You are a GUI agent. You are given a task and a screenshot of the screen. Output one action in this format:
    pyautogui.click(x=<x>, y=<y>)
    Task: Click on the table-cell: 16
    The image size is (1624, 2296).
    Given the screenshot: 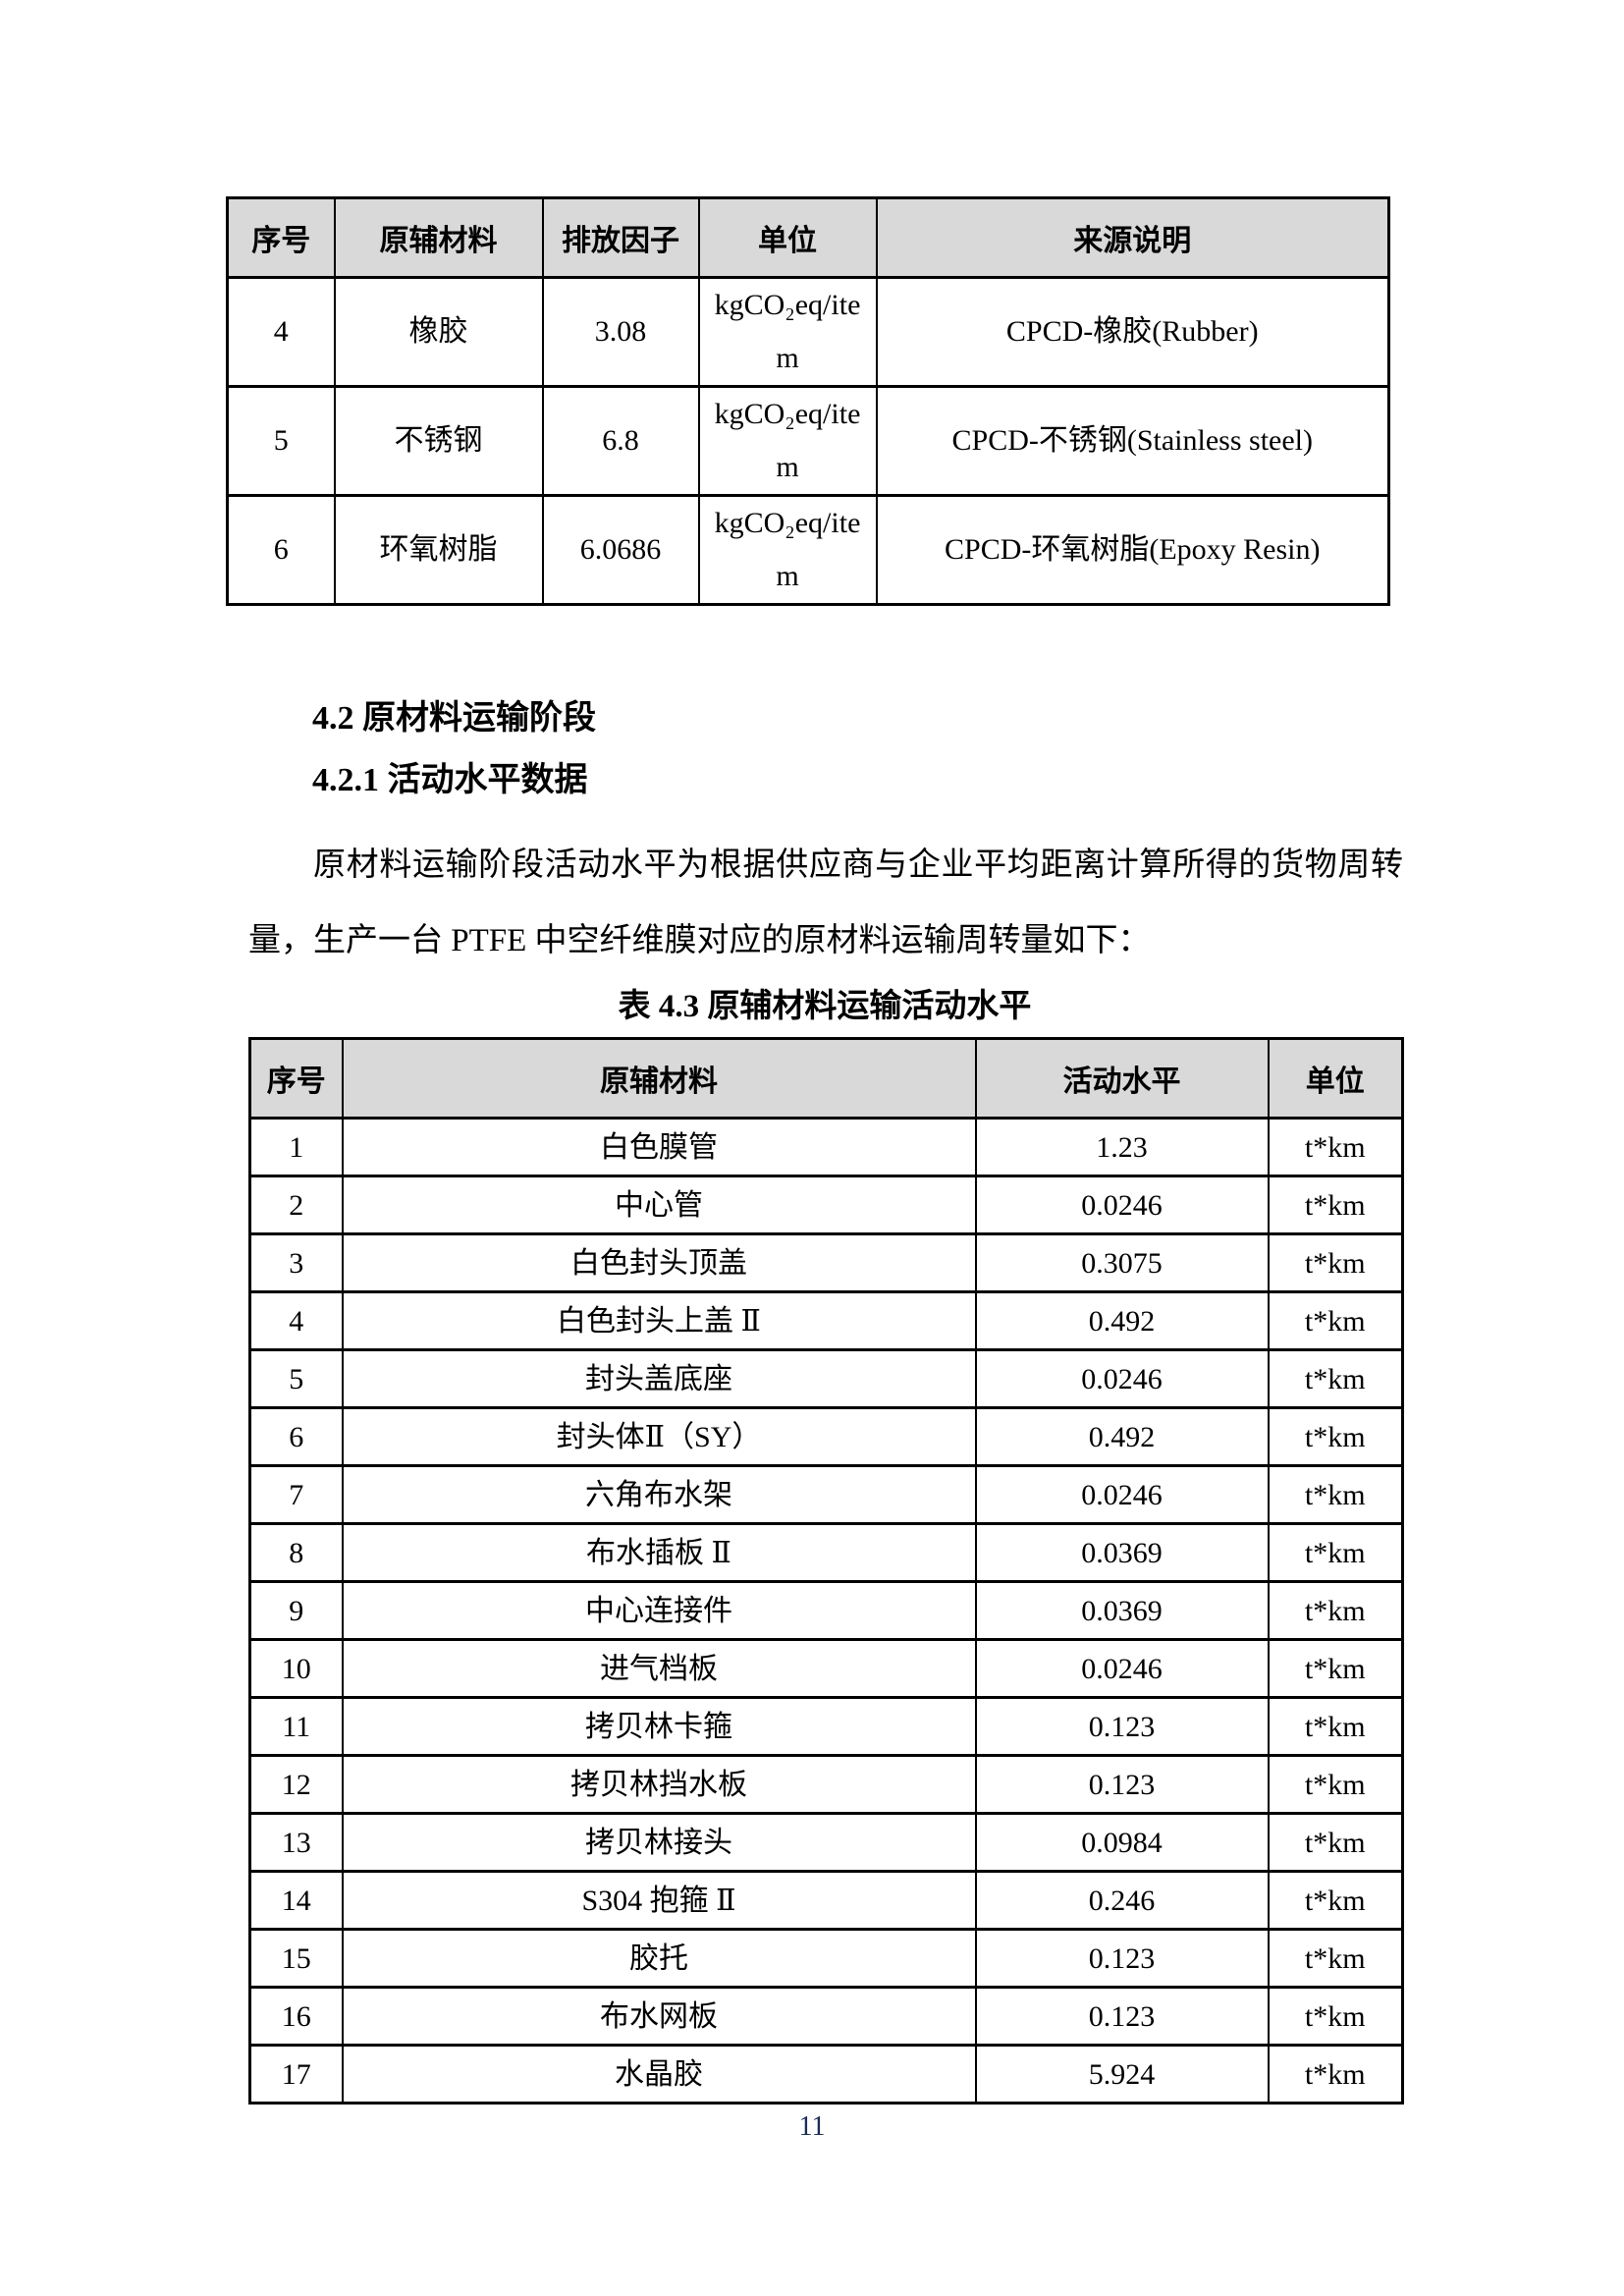 What is the action you would take?
    pyautogui.click(x=296, y=2016)
    